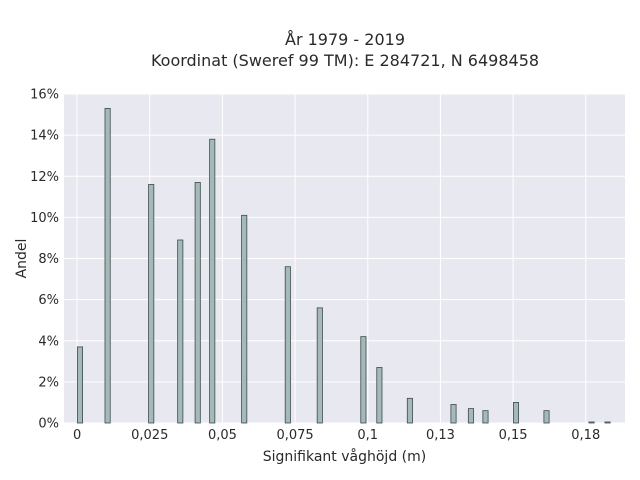 This screenshot has width=640, height=480. I want to click on y-tick-label: 10%, so click(44, 218).